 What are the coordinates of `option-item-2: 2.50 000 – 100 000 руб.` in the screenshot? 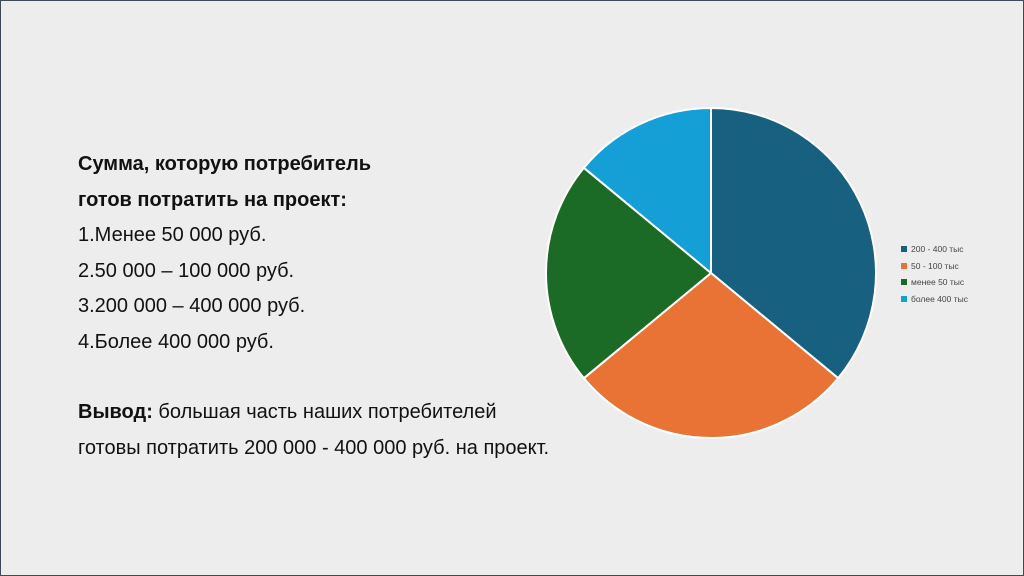 It's located at (186, 270).